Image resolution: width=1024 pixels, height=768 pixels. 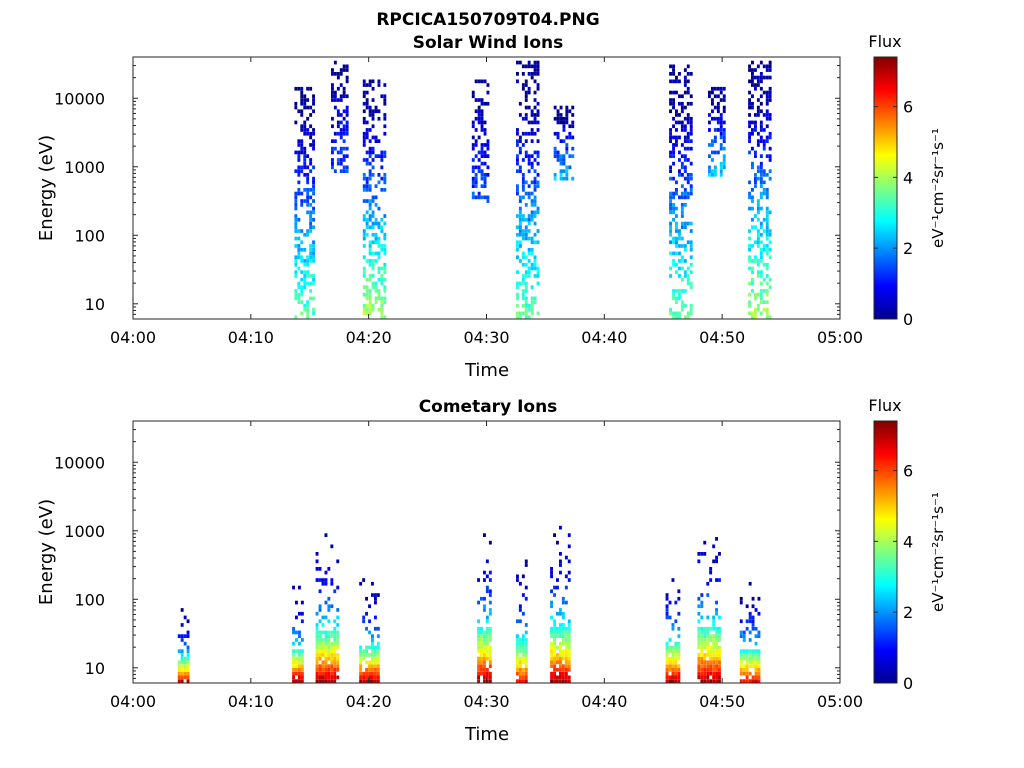 What do you see at coordinates (885, 552) in the screenshot?
I see `colorbar` at bounding box center [885, 552].